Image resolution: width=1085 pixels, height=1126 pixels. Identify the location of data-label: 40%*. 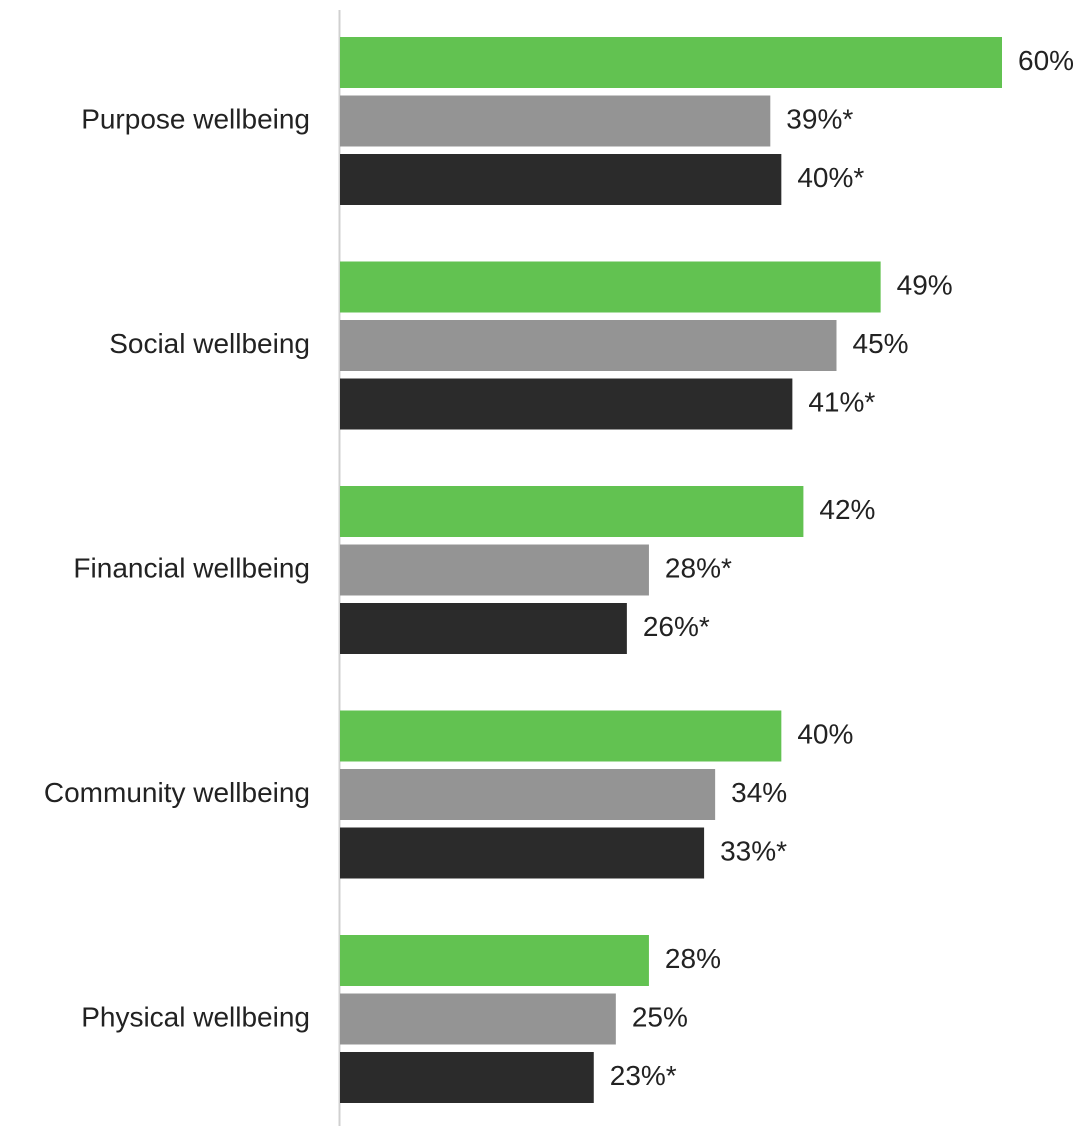
(830, 177).